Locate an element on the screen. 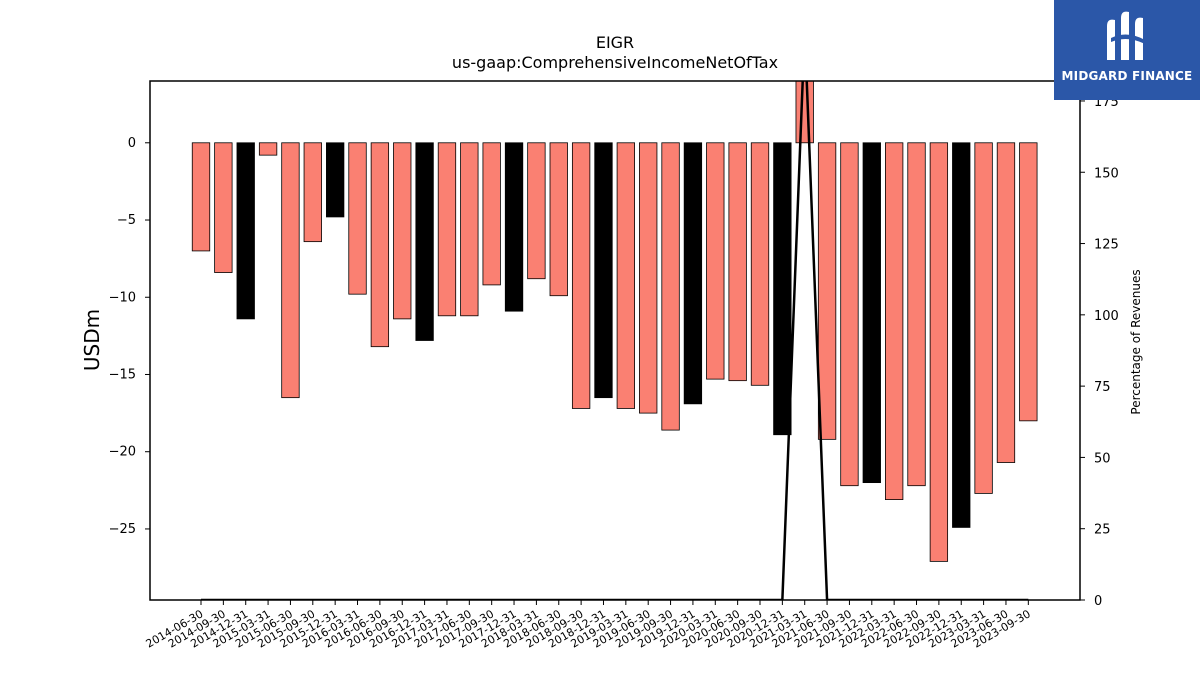 This screenshot has height=675, width=1200. y2-axis-label: Percentage of Revenues is located at coordinates (1136, 341).